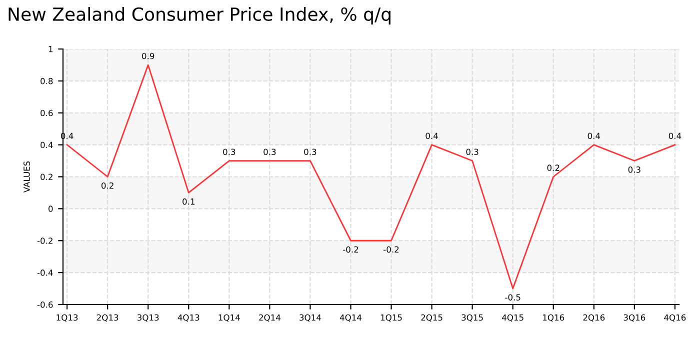 The height and width of the screenshot is (350, 700). I want to click on x-tick-label: 1Q14, so click(229, 318).